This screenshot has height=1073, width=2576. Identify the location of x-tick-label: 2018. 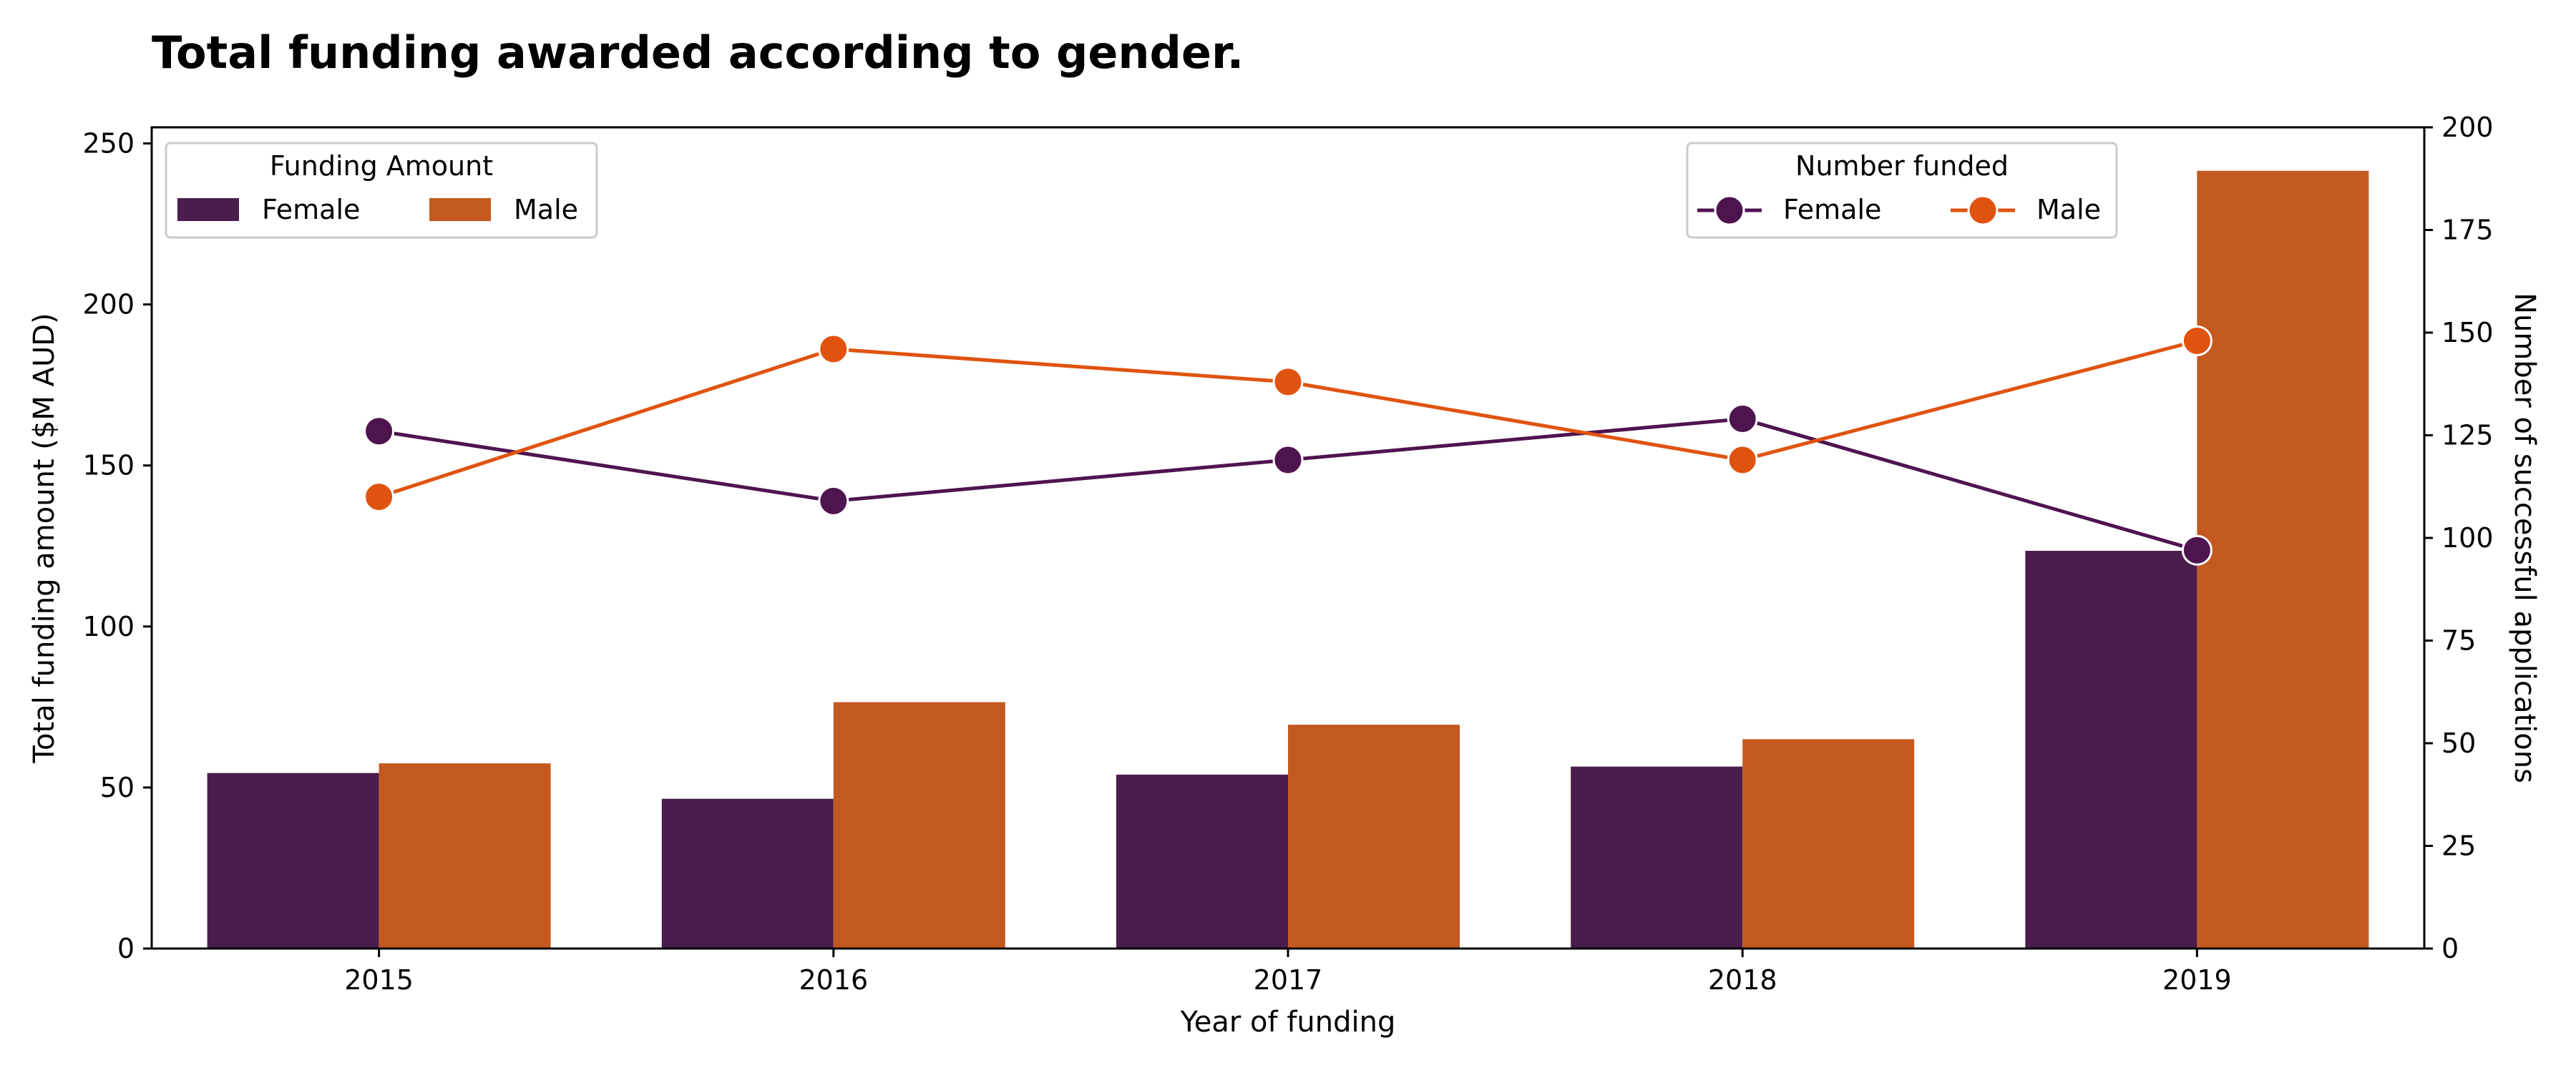
(1742, 980).